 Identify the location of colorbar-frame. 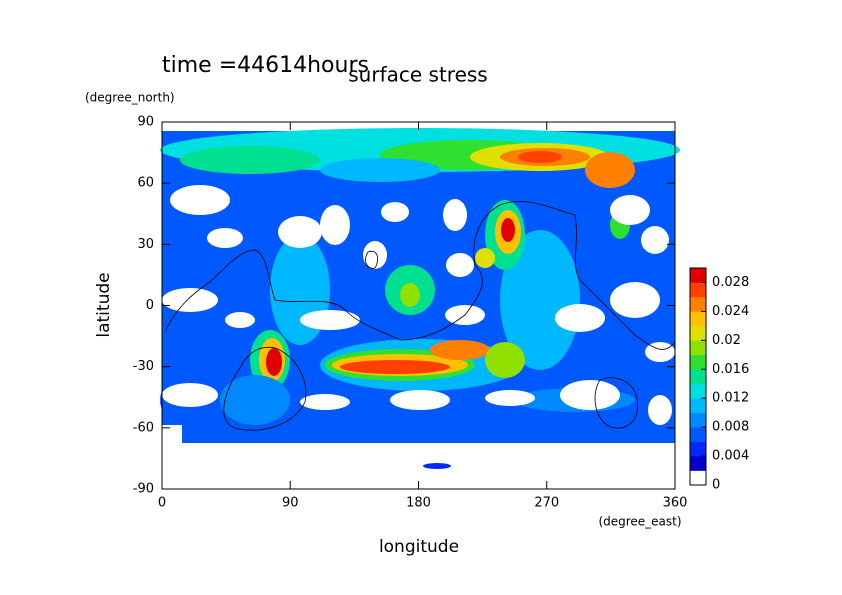
(698, 376).